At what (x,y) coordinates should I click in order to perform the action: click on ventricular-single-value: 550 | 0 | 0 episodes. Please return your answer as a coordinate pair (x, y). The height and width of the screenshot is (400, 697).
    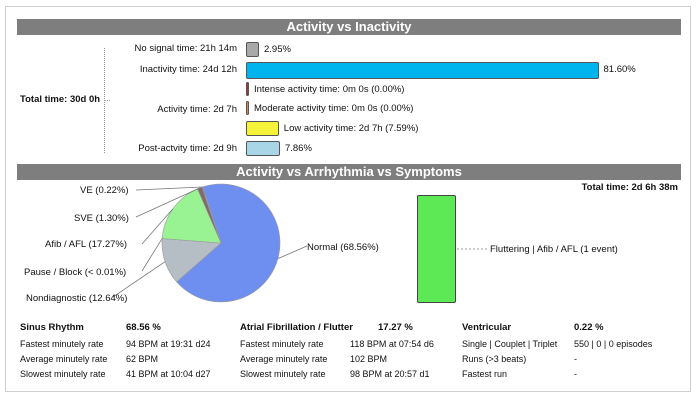
    Looking at the image, I should click on (613, 344).